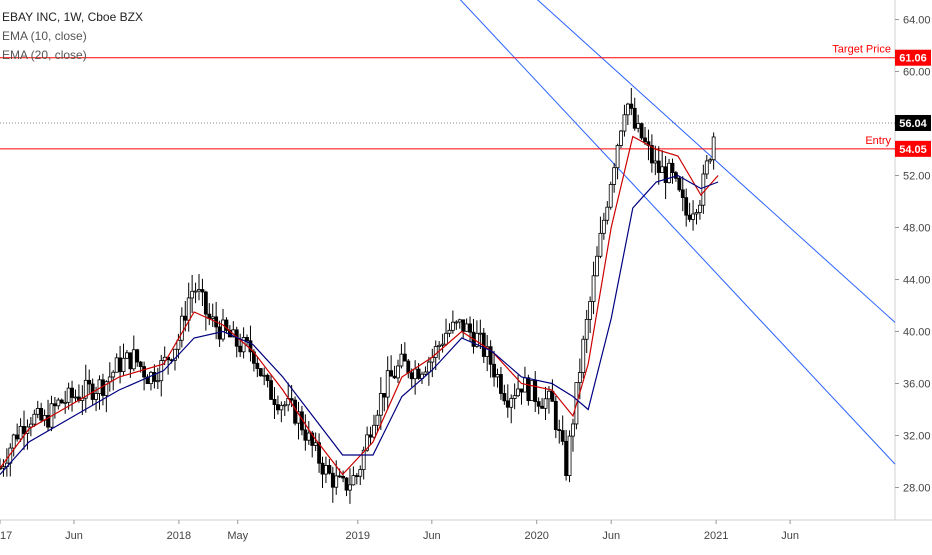  Describe the element at coordinates (44, 55) in the screenshot. I see `ema-slow-legend: EMA (20, close)` at that location.